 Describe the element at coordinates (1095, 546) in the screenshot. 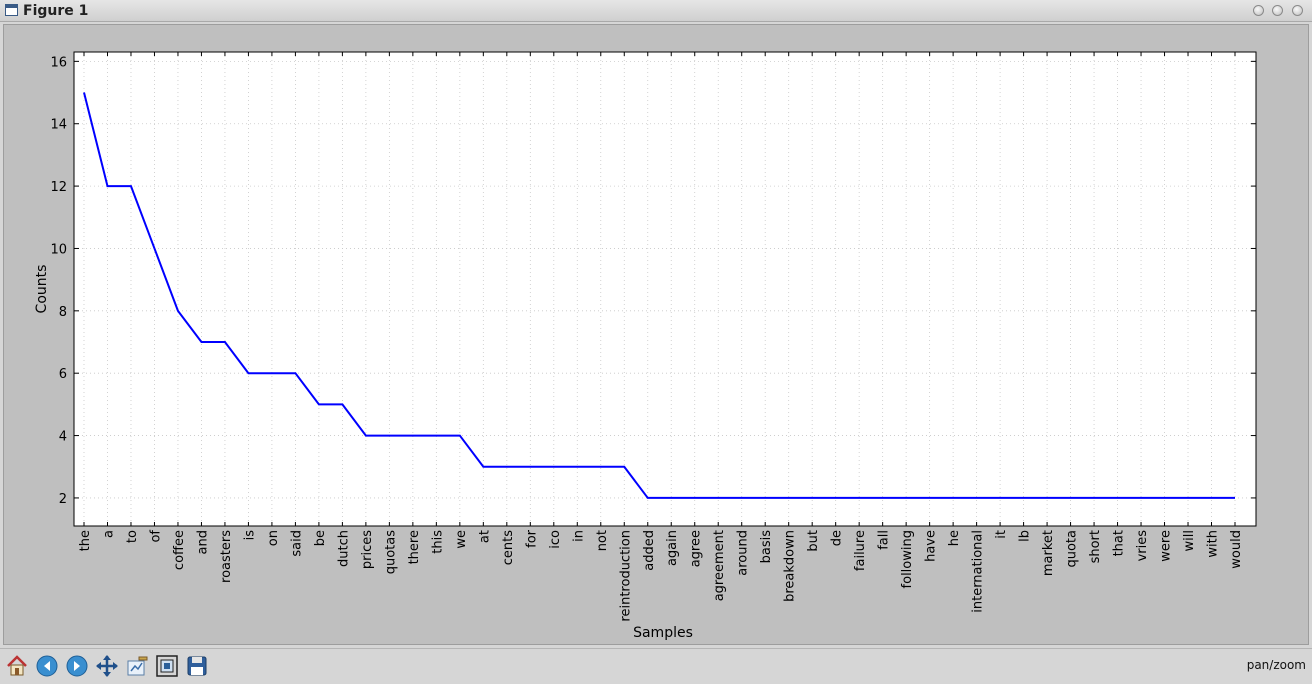

I see `x-tick-label: short` at that location.